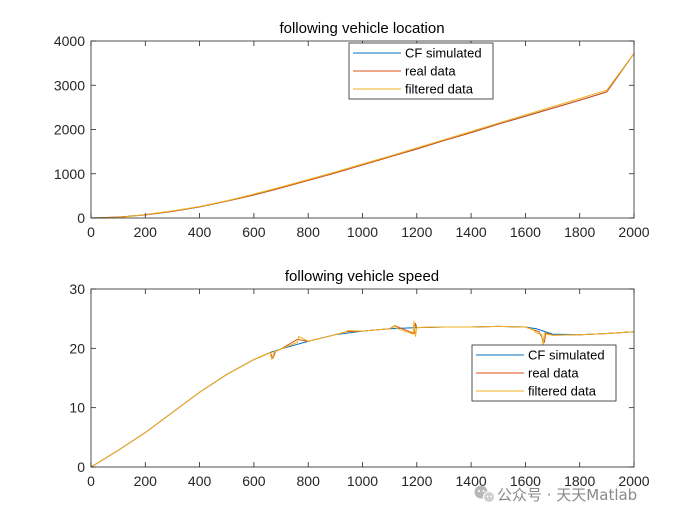  Describe the element at coordinates (77, 348) in the screenshot. I see `speed-y-tick-label: 20` at that location.